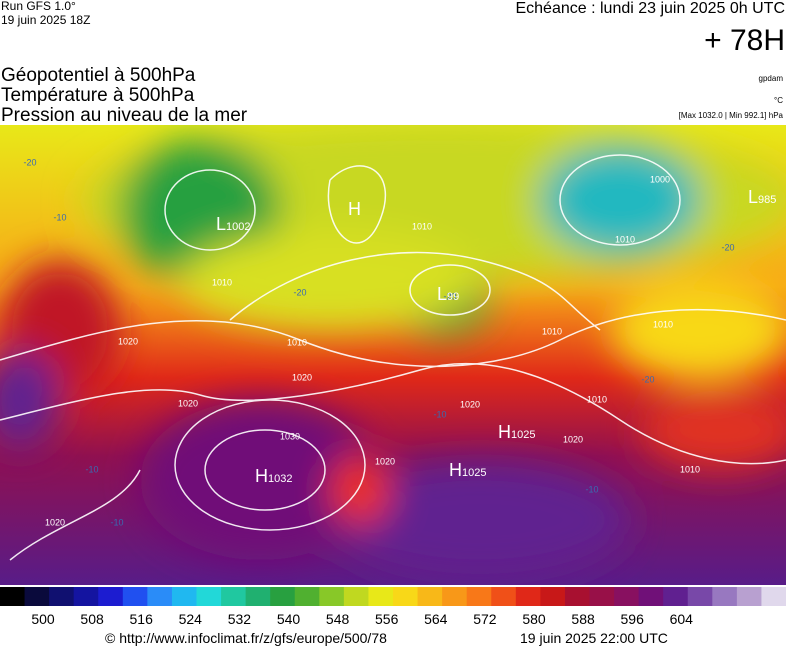  I want to click on scale-label: 508, so click(92, 619).